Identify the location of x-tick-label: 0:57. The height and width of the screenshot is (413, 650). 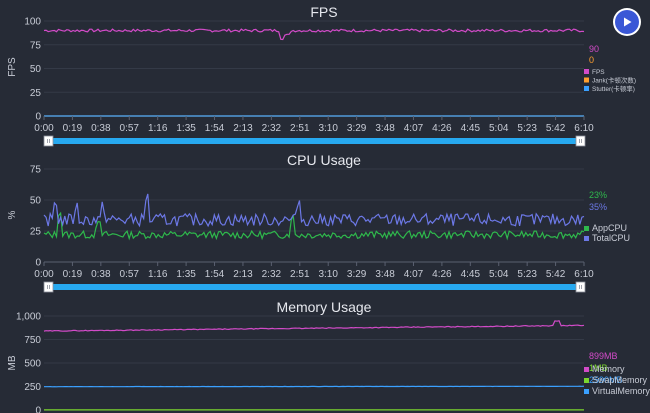
(130, 128).